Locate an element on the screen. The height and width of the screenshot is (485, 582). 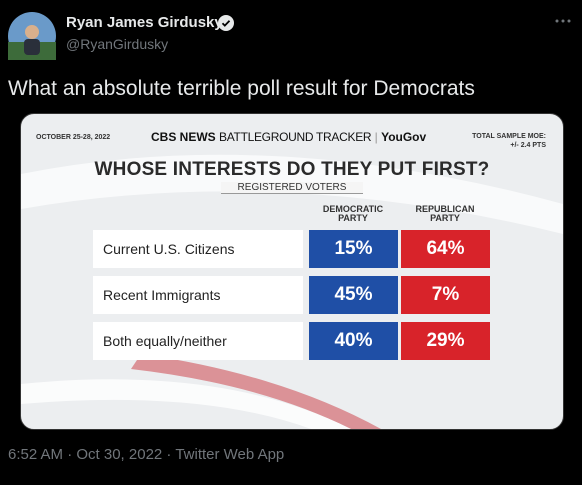
republican-cell: 64% is located at coordinates (445, 249).